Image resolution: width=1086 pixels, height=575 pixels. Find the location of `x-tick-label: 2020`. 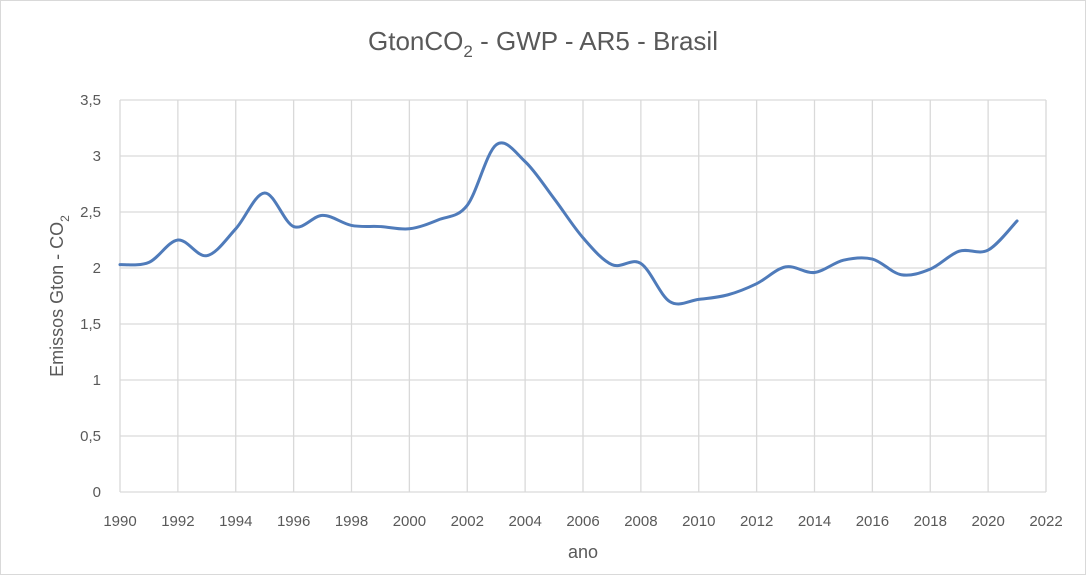

x-tick-label: 2020 is located at coordinates (987, 521).